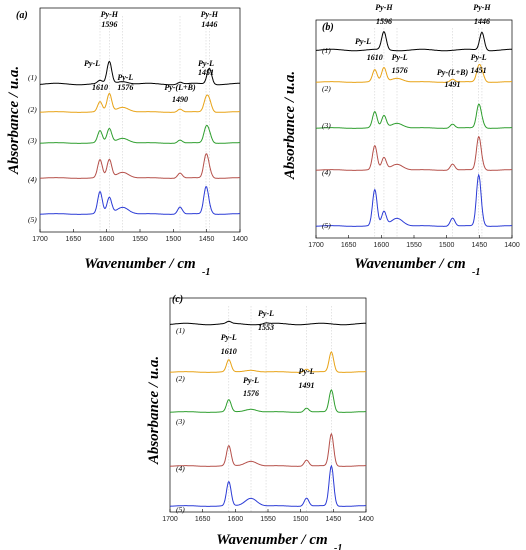 This screenshot has height=550, width=526. I want to click on panel-label: (c), so click(177, 299).